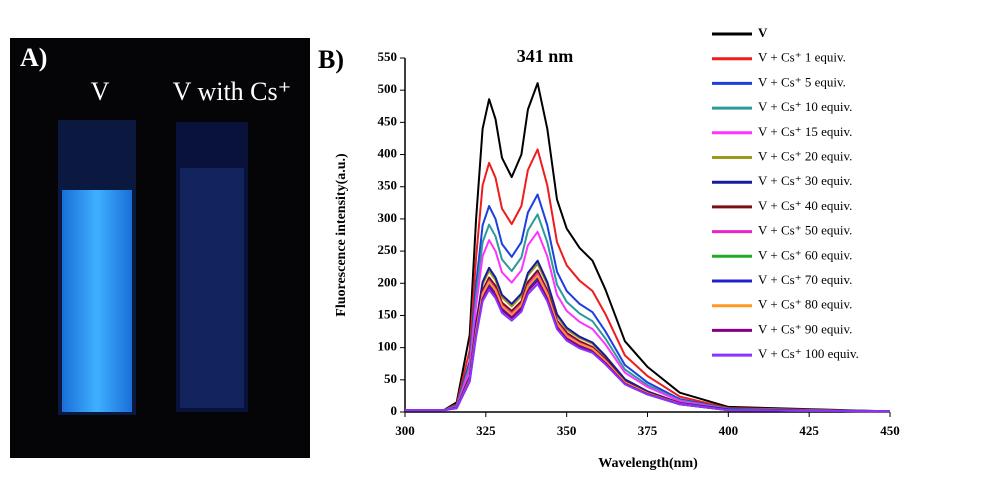  I want to click on y-tick-label: 100, so click(388, 346).